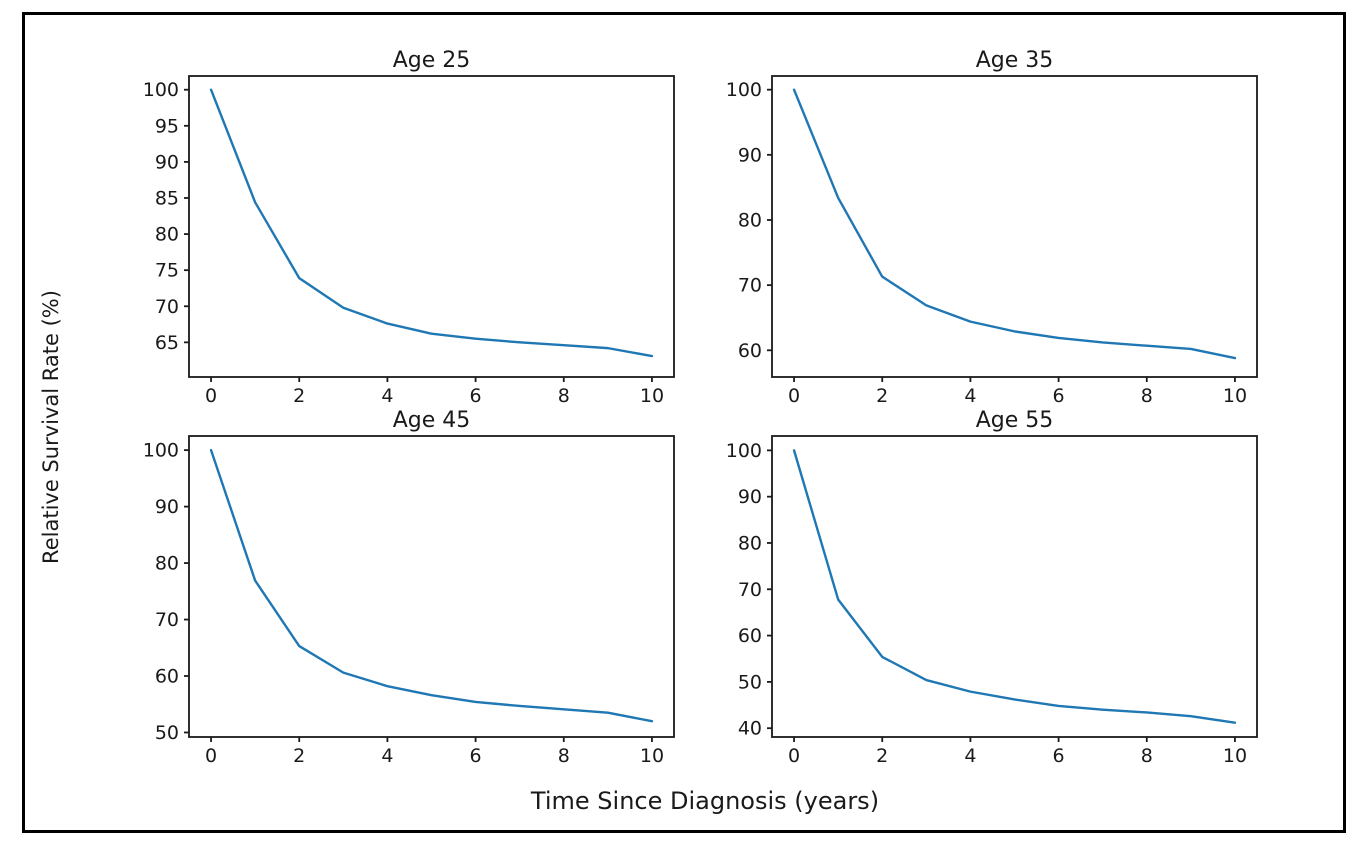 The width and height of the screenshot is (1366, 862). I want to click on y-tick-label: 65, so click(167, 343).